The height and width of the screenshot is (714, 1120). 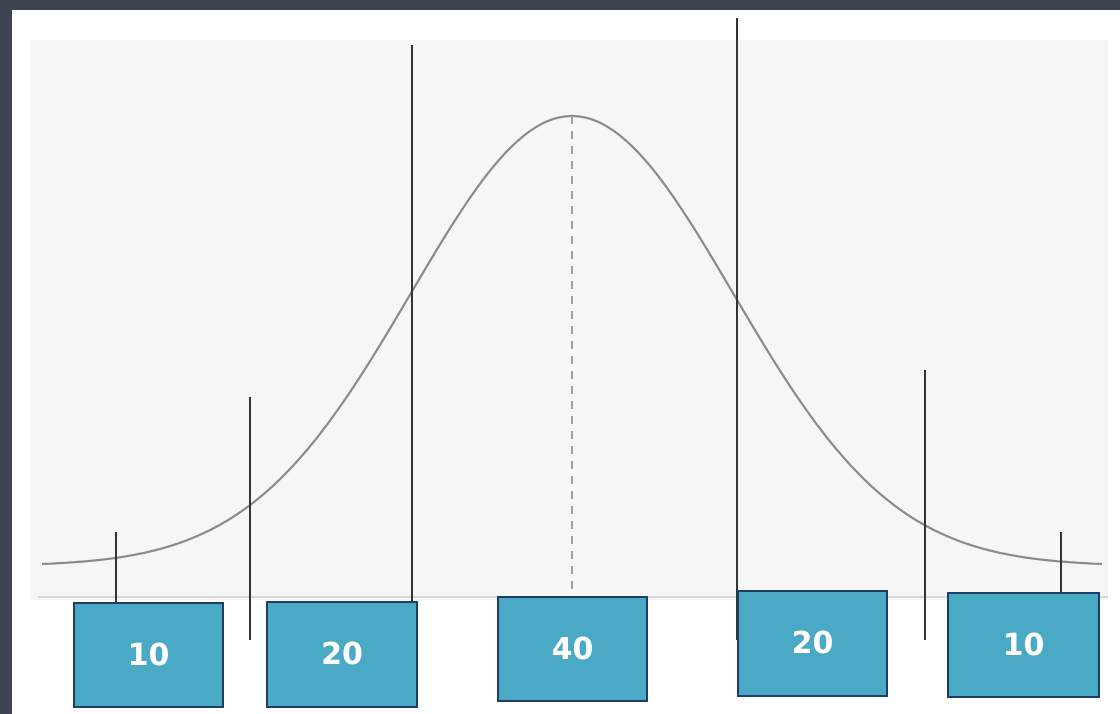 I want to click on segment-label-4: 20, so click(x=812, y=643).